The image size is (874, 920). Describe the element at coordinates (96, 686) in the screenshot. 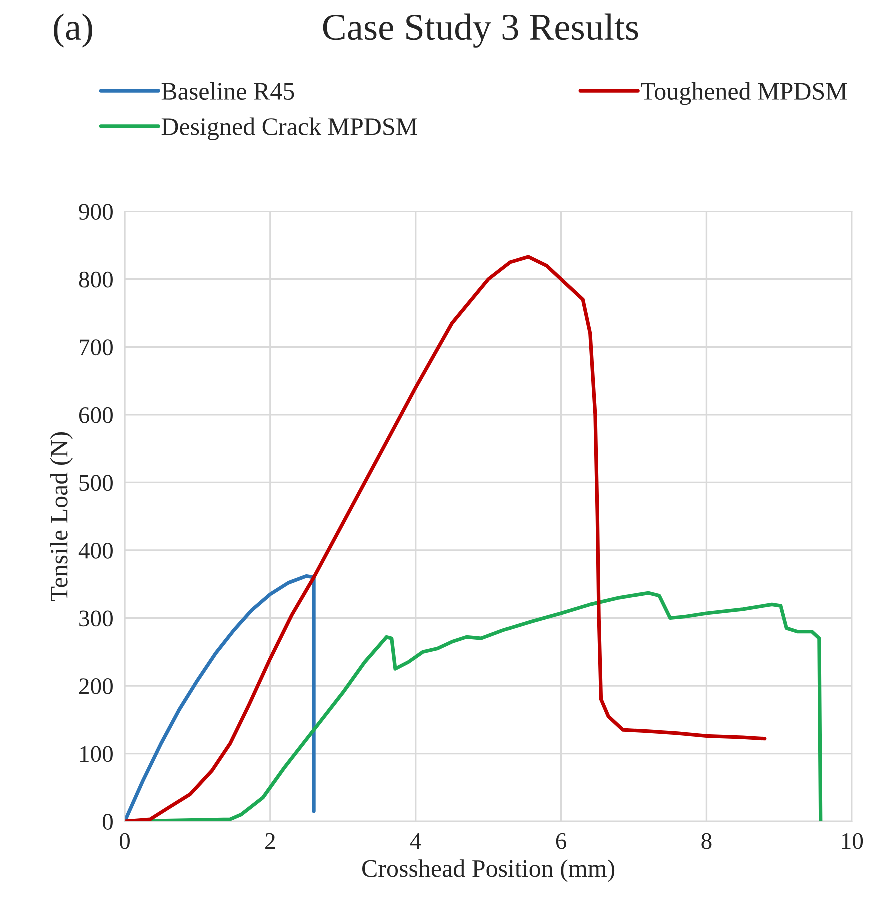

I see `y-tick-label: 200` at that location.